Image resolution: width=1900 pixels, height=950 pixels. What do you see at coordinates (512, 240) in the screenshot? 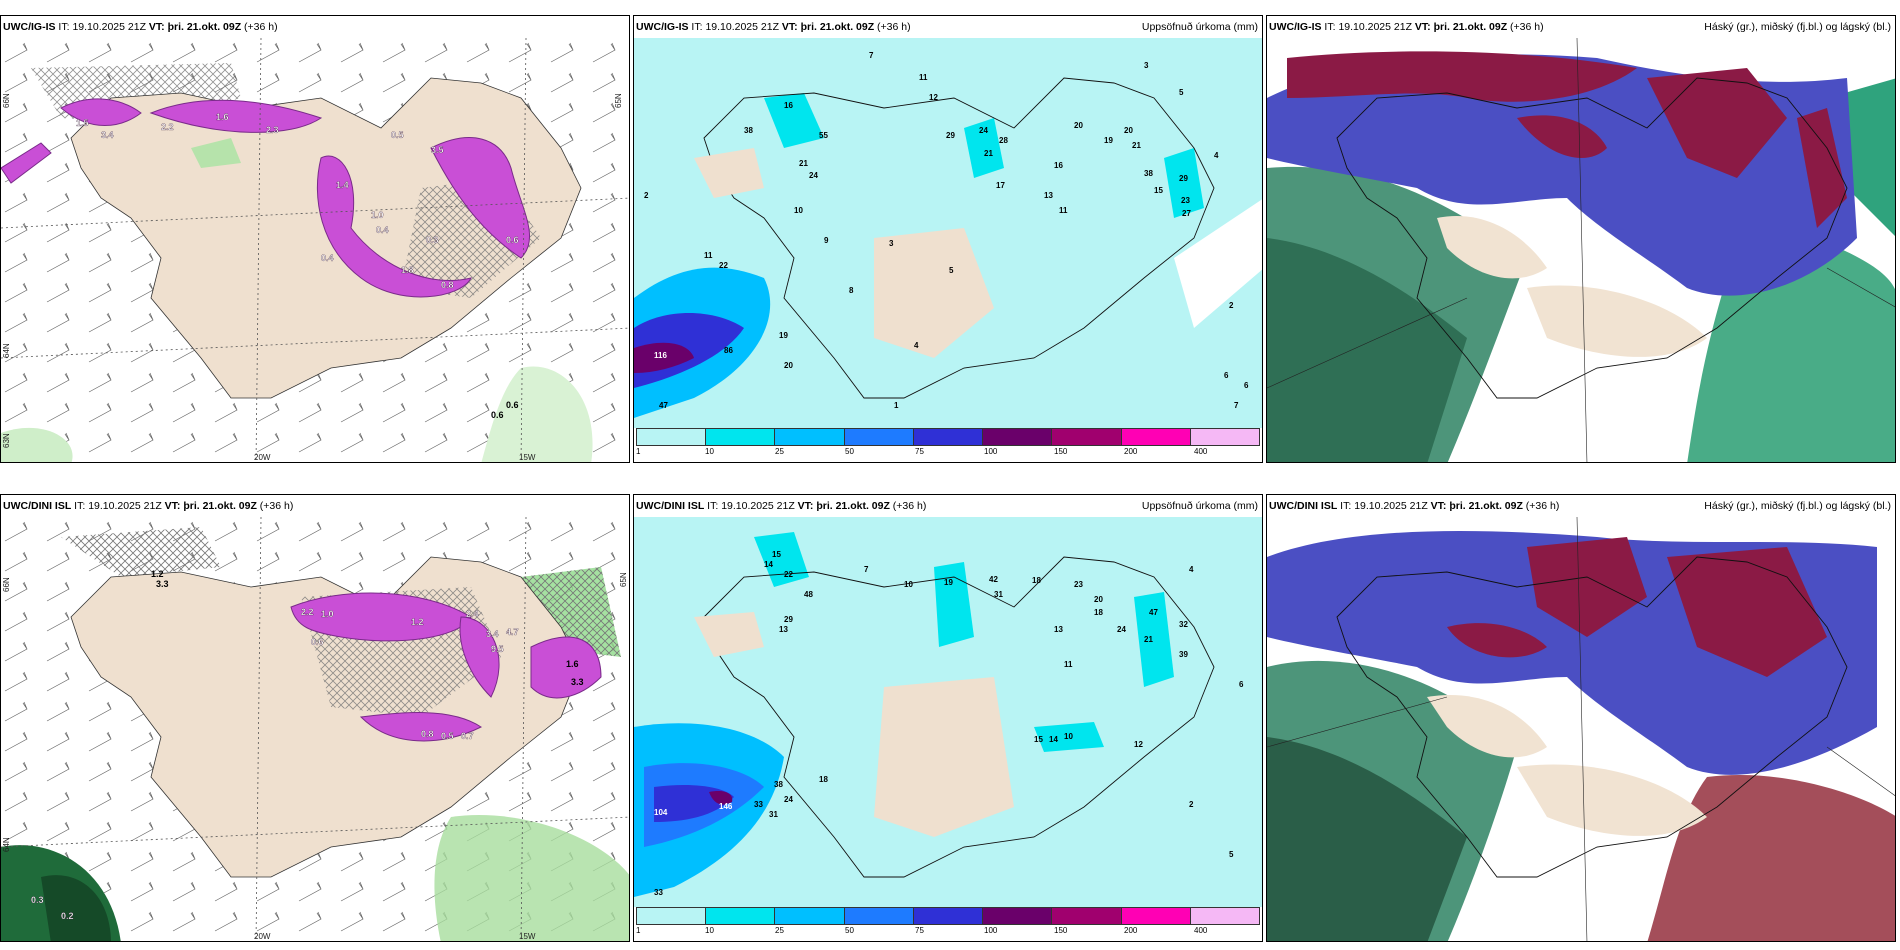
I see `value-label: 0.6` at bounding box center [512, 240].